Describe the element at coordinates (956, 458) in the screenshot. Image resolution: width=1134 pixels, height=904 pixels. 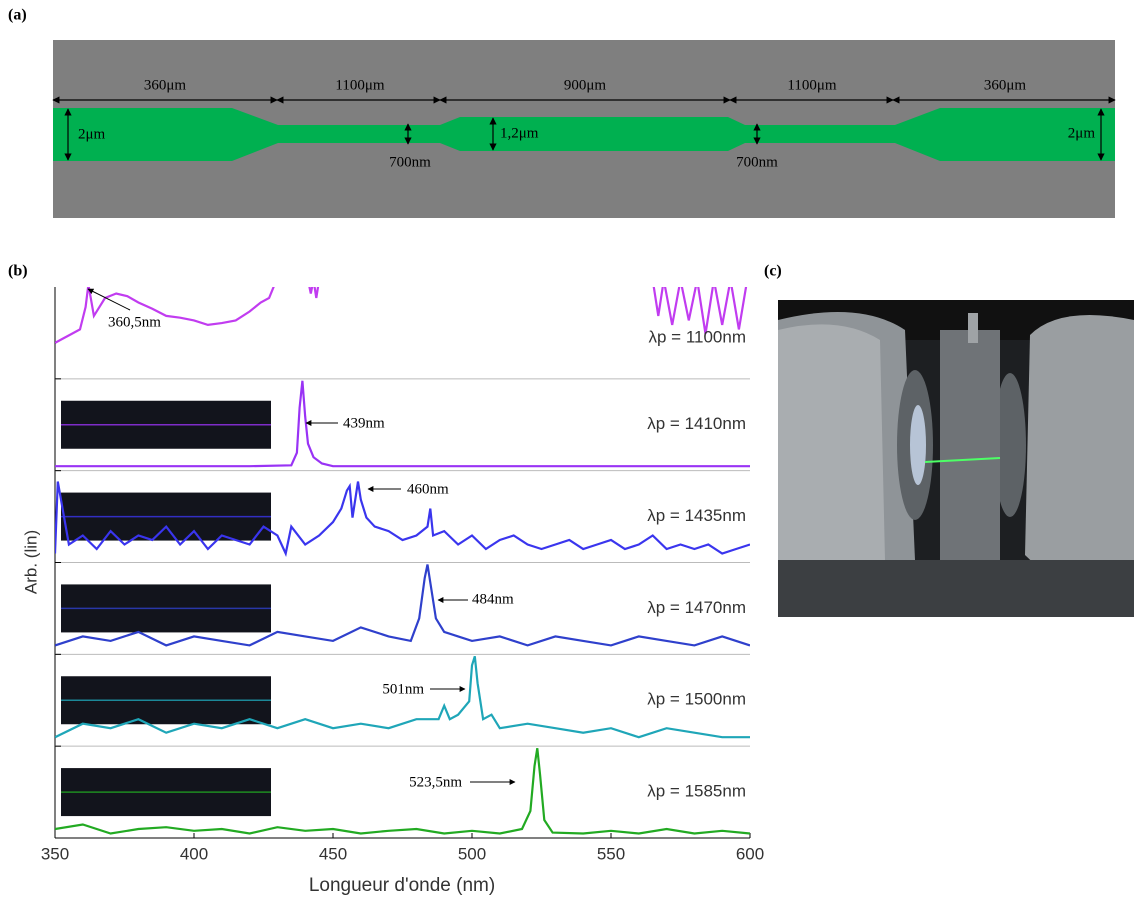
I see `photo` at that location.